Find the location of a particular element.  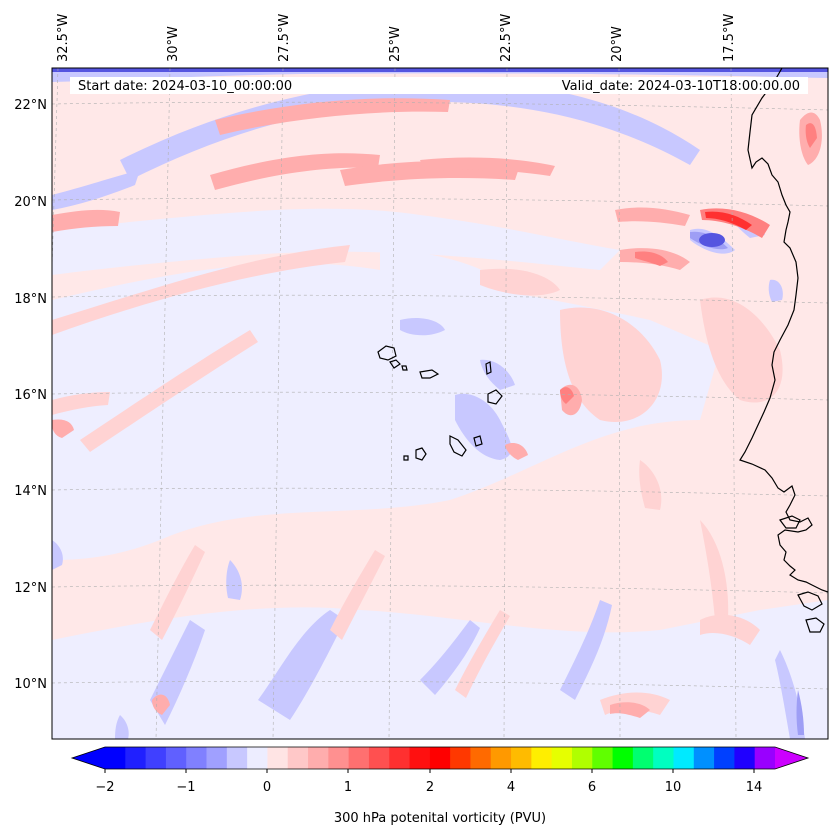

colorbar-over-extend is located at coordinates (791, 758).